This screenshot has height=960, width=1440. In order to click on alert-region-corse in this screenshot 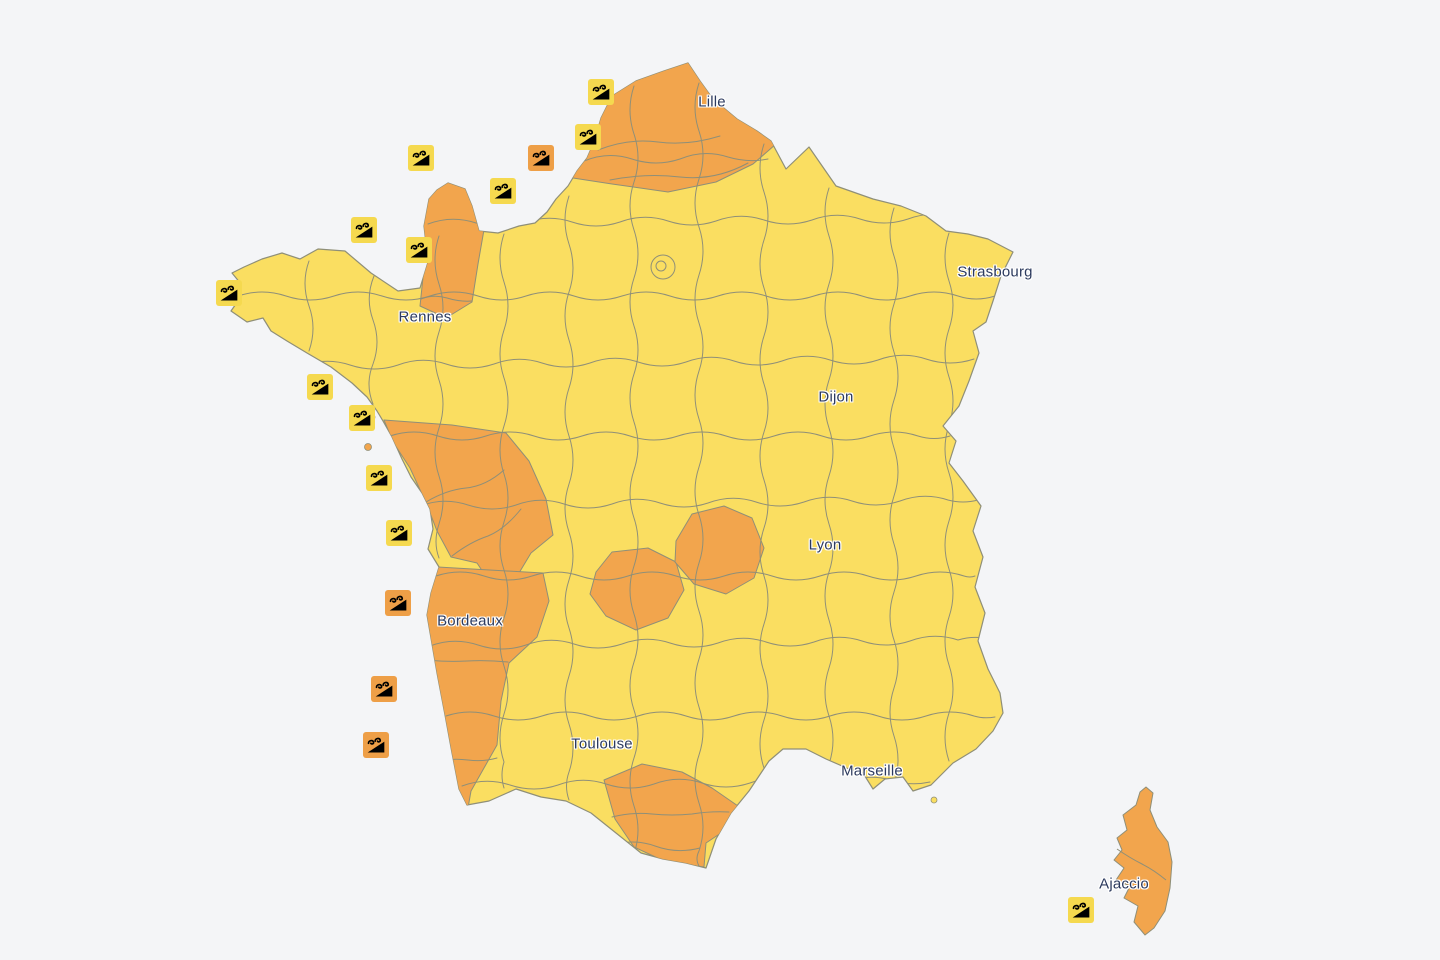, I will do `click(1143, 861)`.